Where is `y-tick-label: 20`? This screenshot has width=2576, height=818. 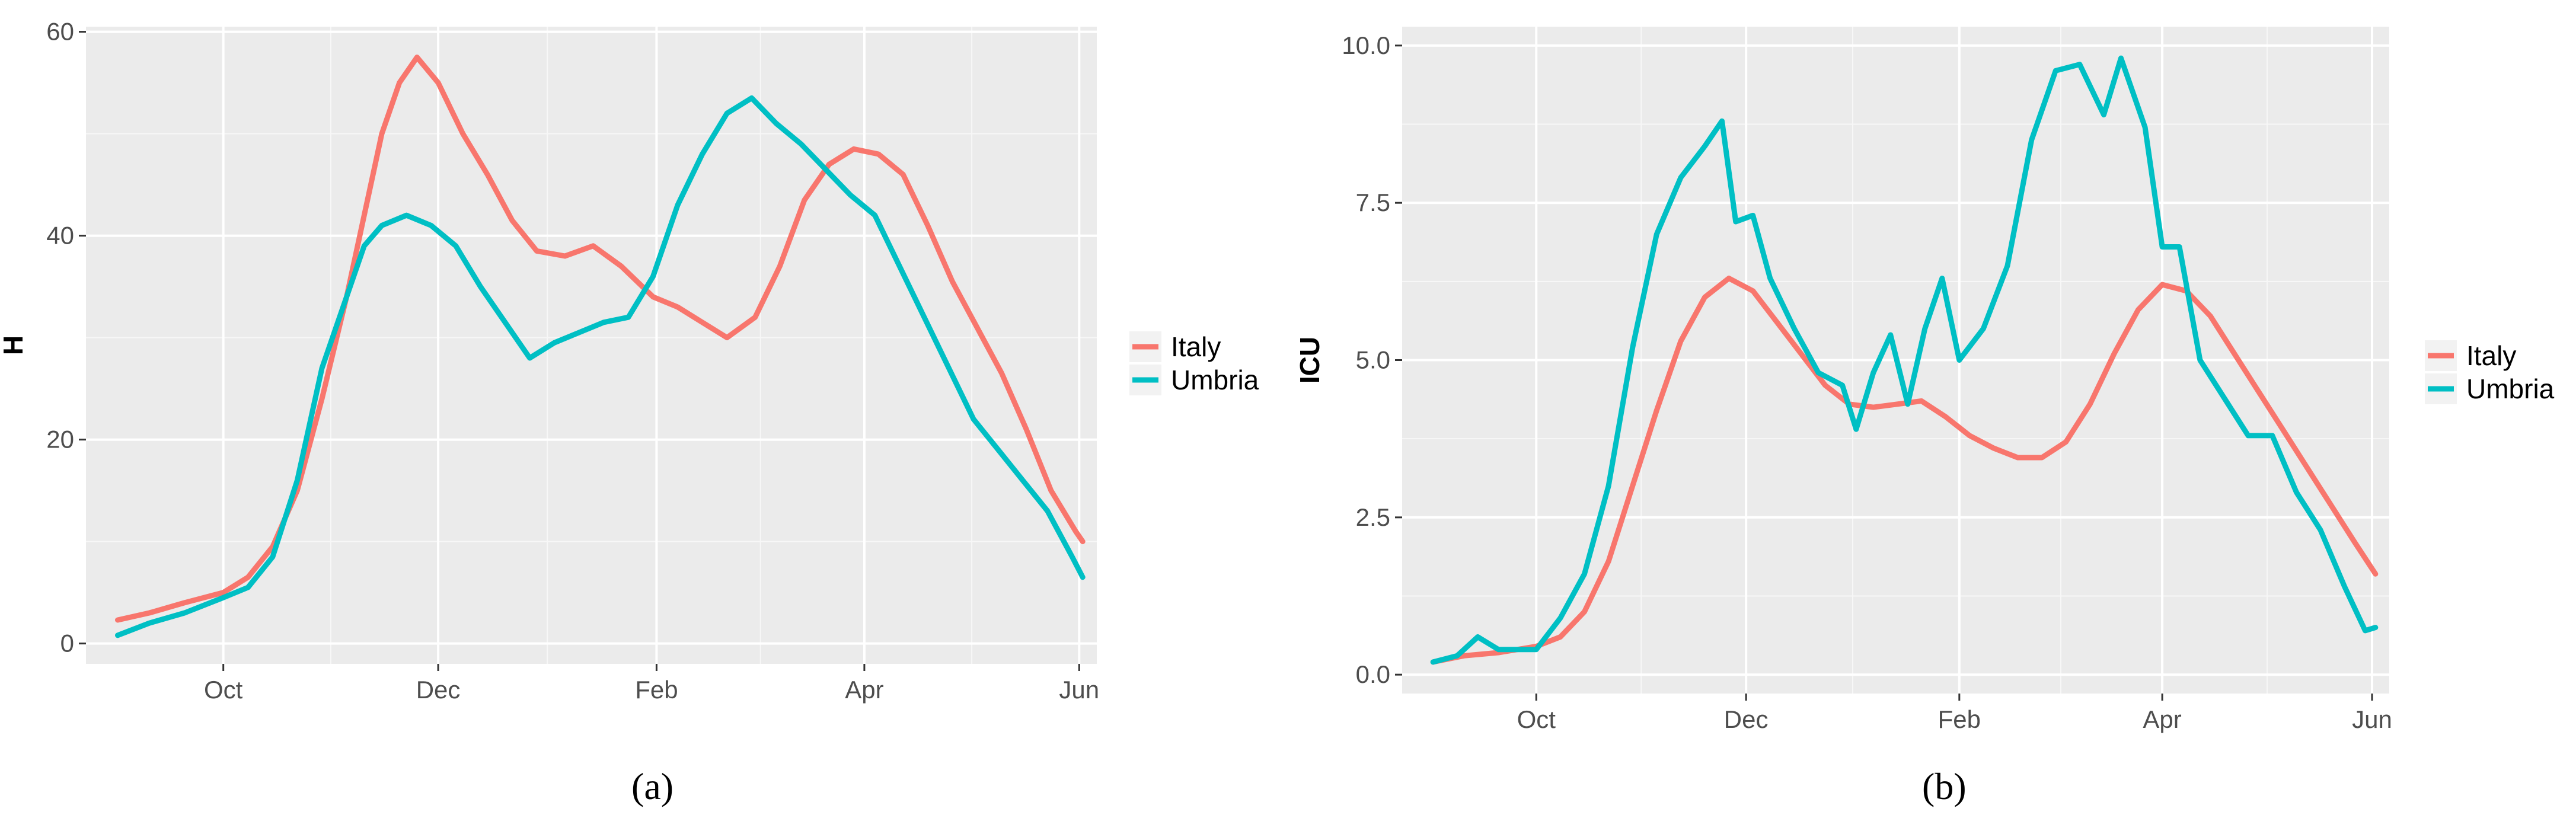
y-tick-label: 20 is located at coordinates (60, 439).